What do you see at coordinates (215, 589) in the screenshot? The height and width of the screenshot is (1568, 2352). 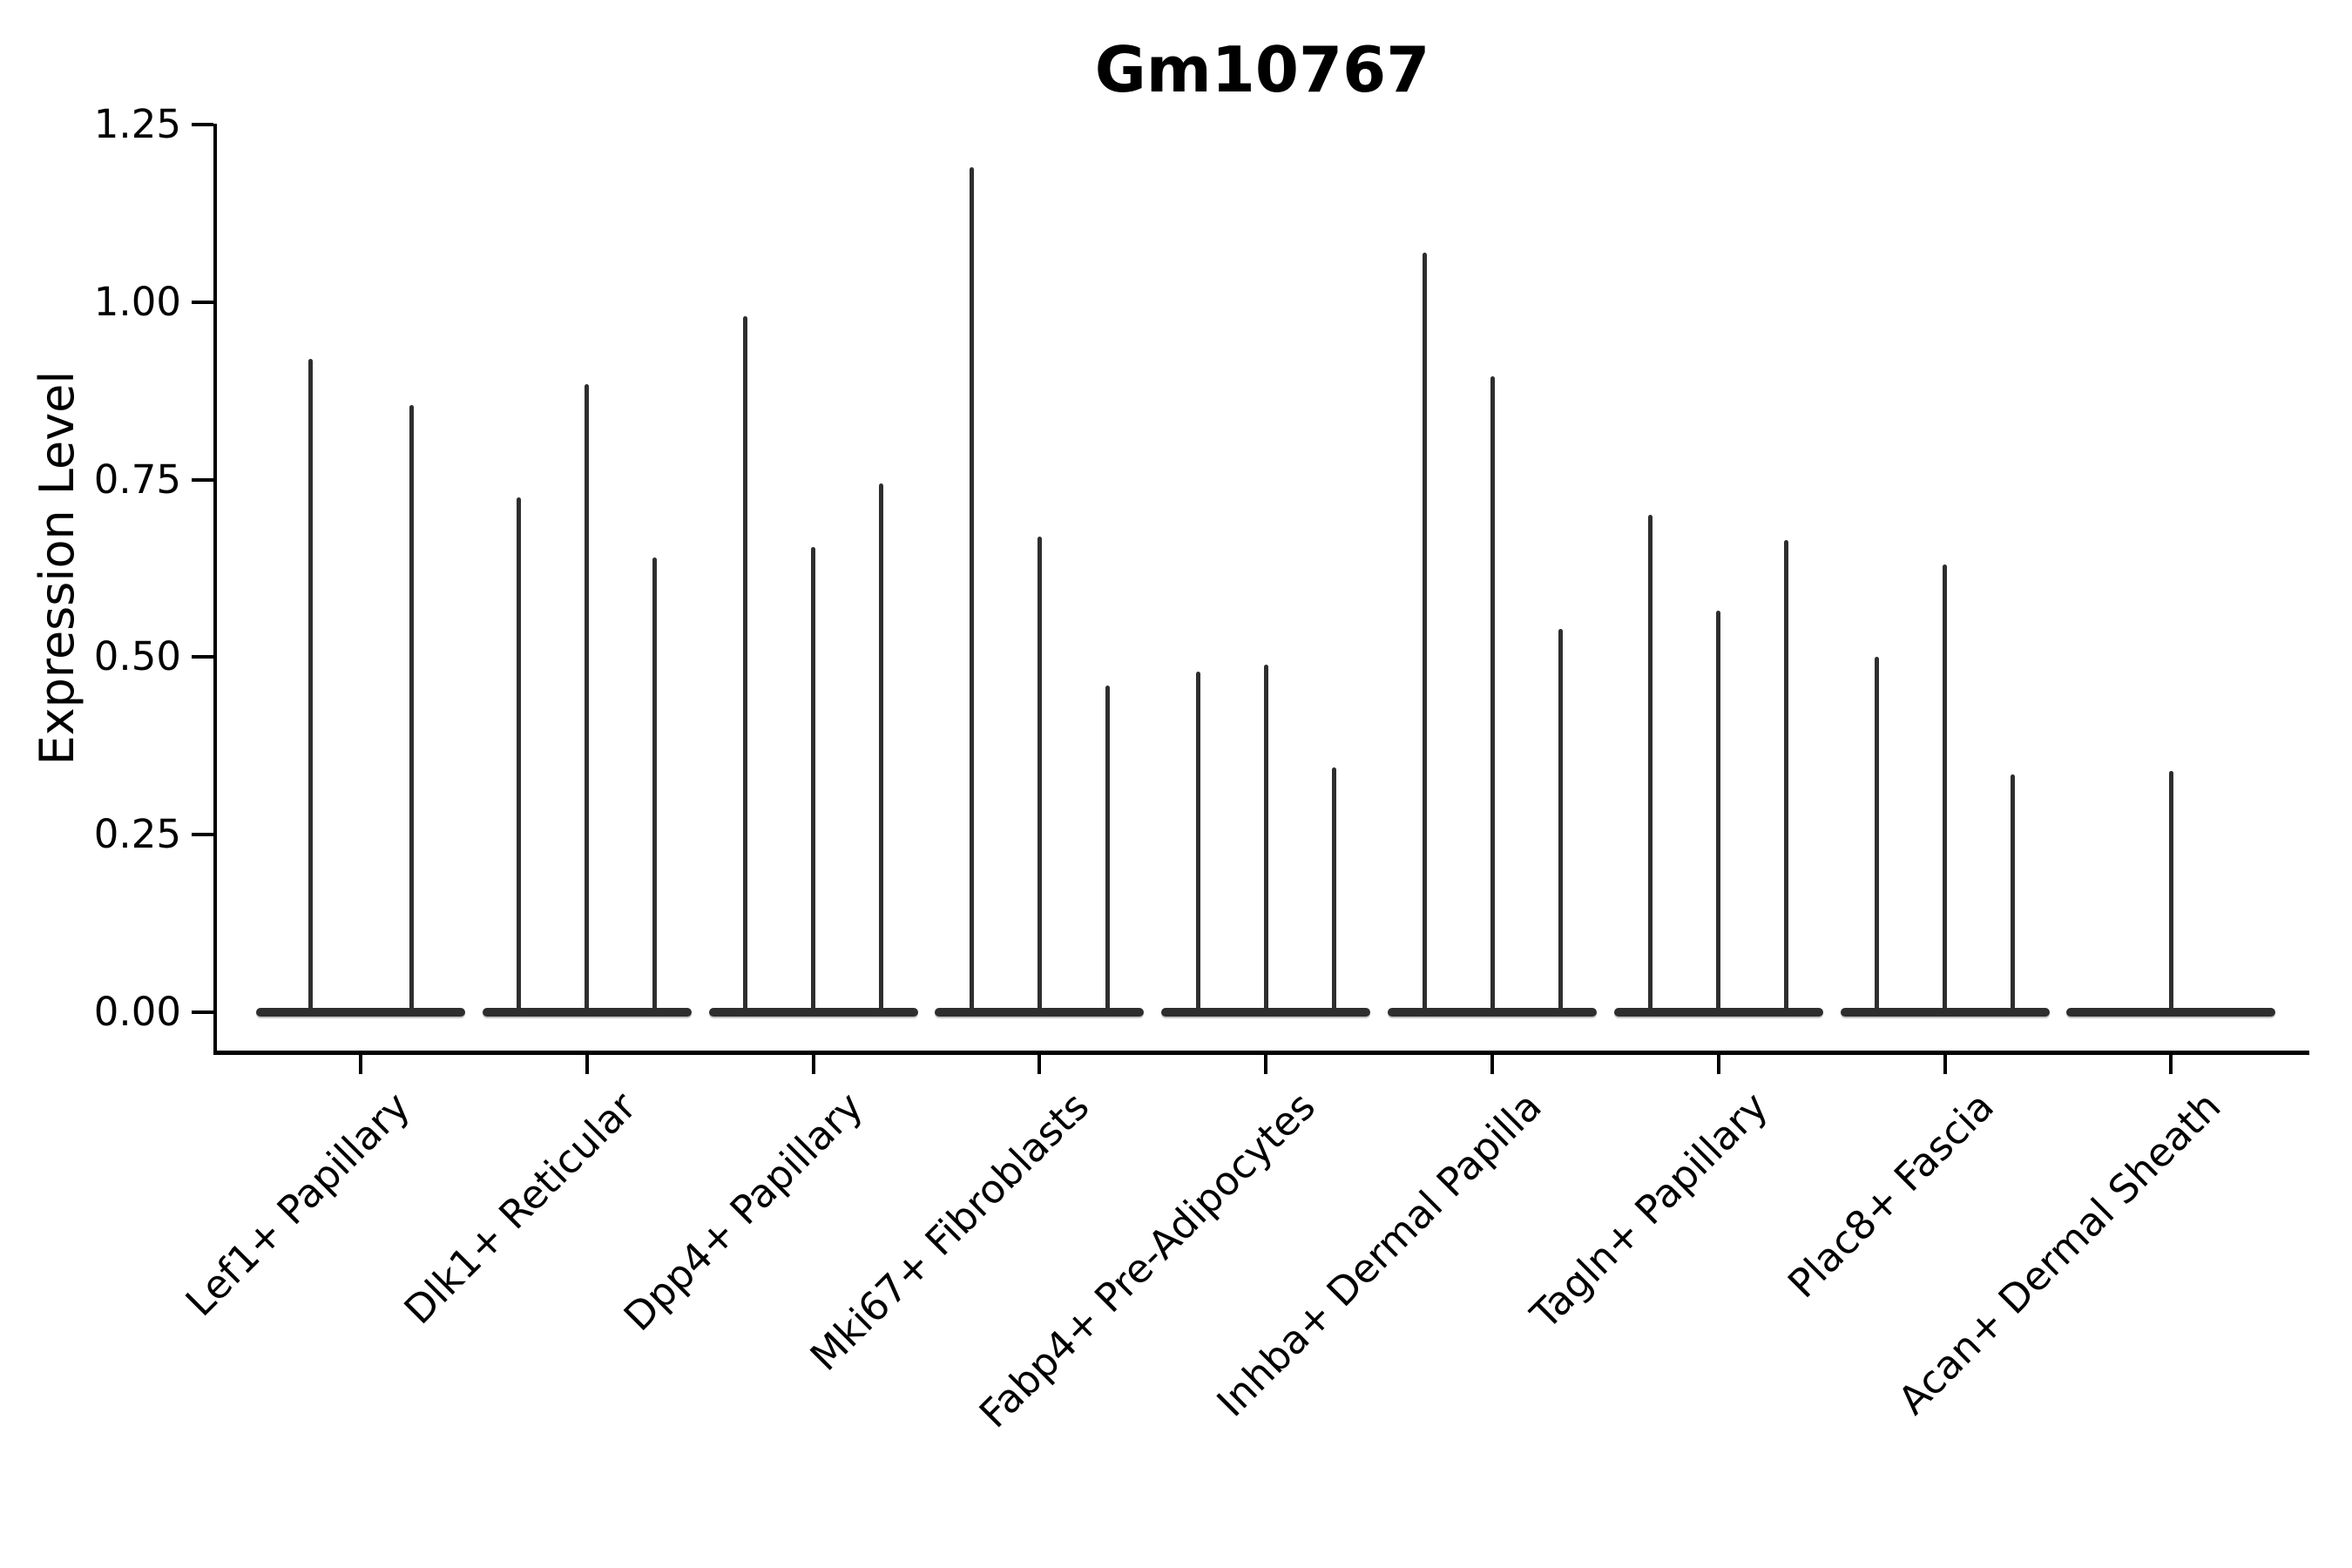 I see `y-axis-spine` at bounding box center [215, 589].